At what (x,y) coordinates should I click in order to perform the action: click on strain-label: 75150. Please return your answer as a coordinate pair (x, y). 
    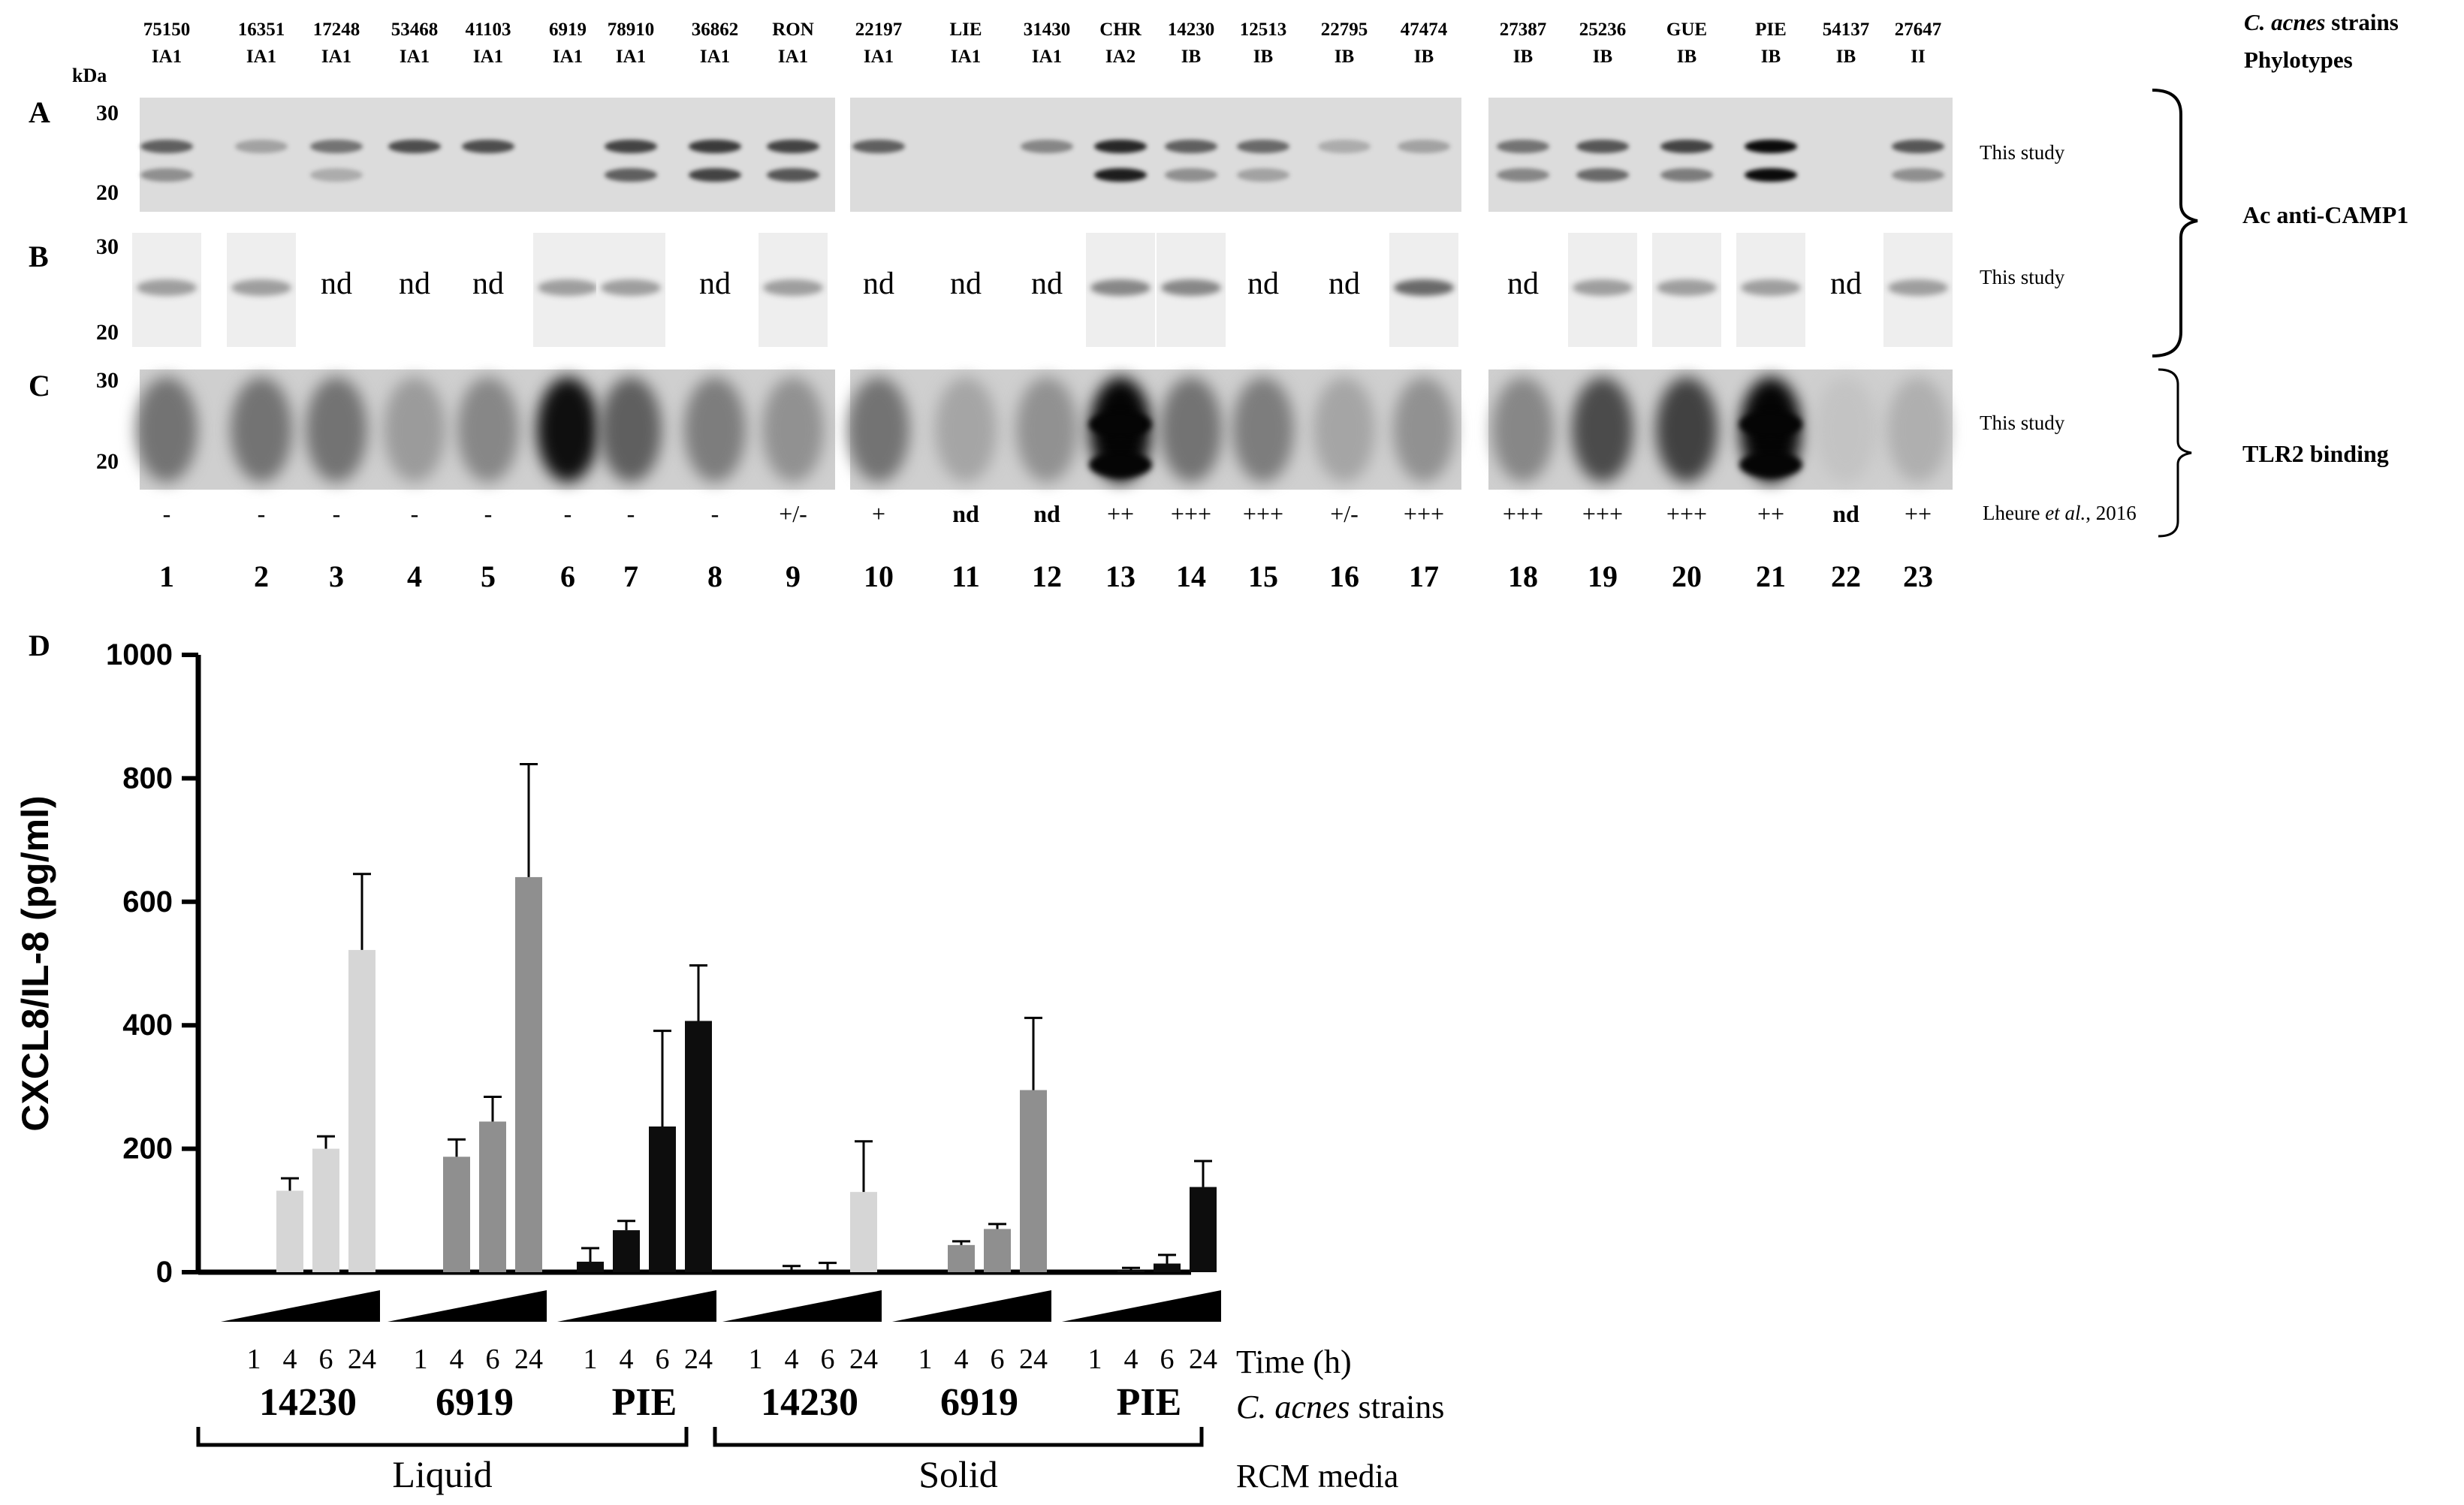
    Looking at the image, I should click on (167, 30).